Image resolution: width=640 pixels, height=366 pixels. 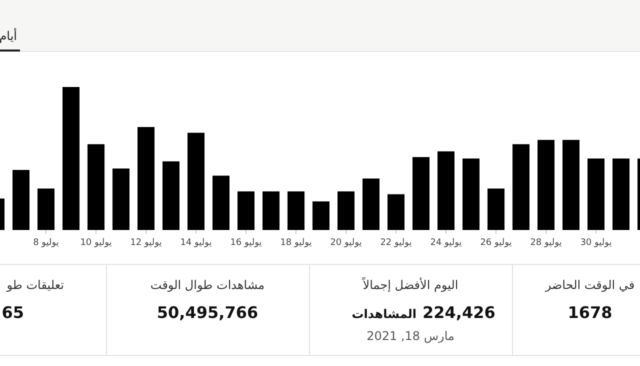 I want to click on x-tick-label: يوليو 22, so click(x=396, y=243).